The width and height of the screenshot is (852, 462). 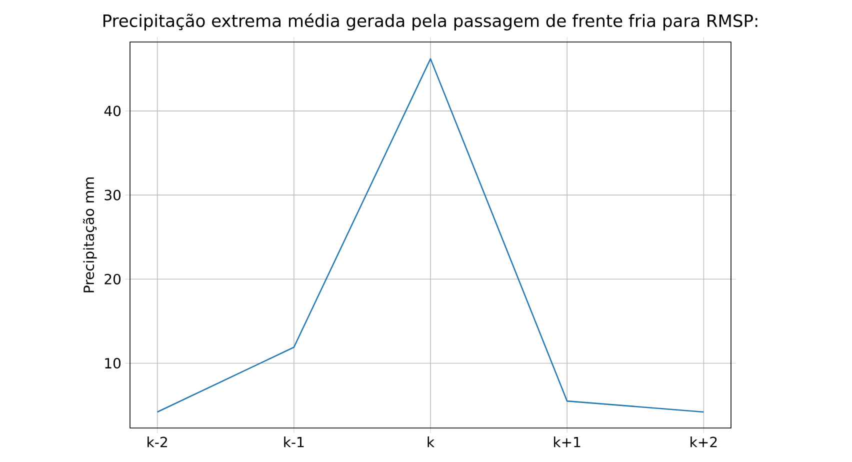 What do you see at coordinates (112, 111) in the screenshot?
I see `y-tick-label: 40` at bounding box center [112, 111].